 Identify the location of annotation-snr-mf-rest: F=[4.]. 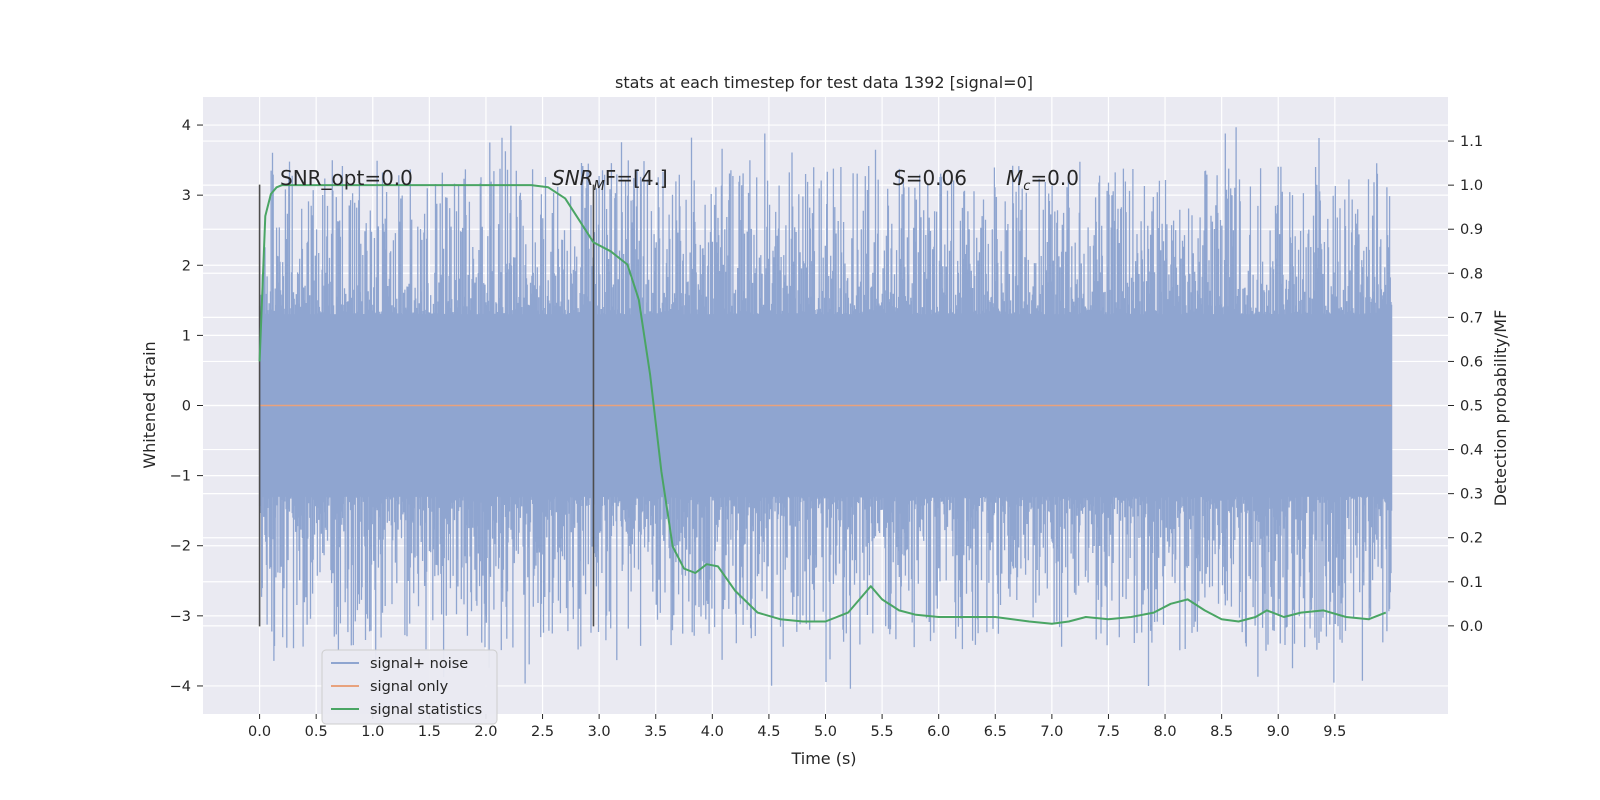
(636, 178).